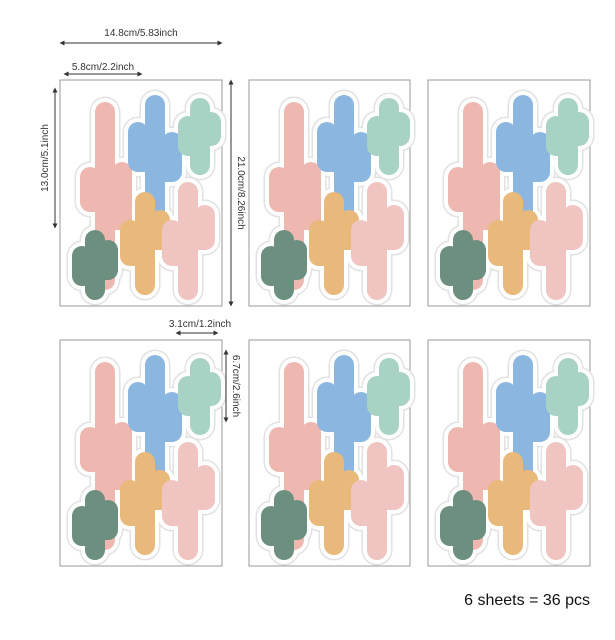 The height and width of the screenshot is (640, 615). What do you see at coordinates (240, 192) in the screenshot?
I see `dimension-label: 21.0cm/8.26inch` at bounding box center [240, 192].